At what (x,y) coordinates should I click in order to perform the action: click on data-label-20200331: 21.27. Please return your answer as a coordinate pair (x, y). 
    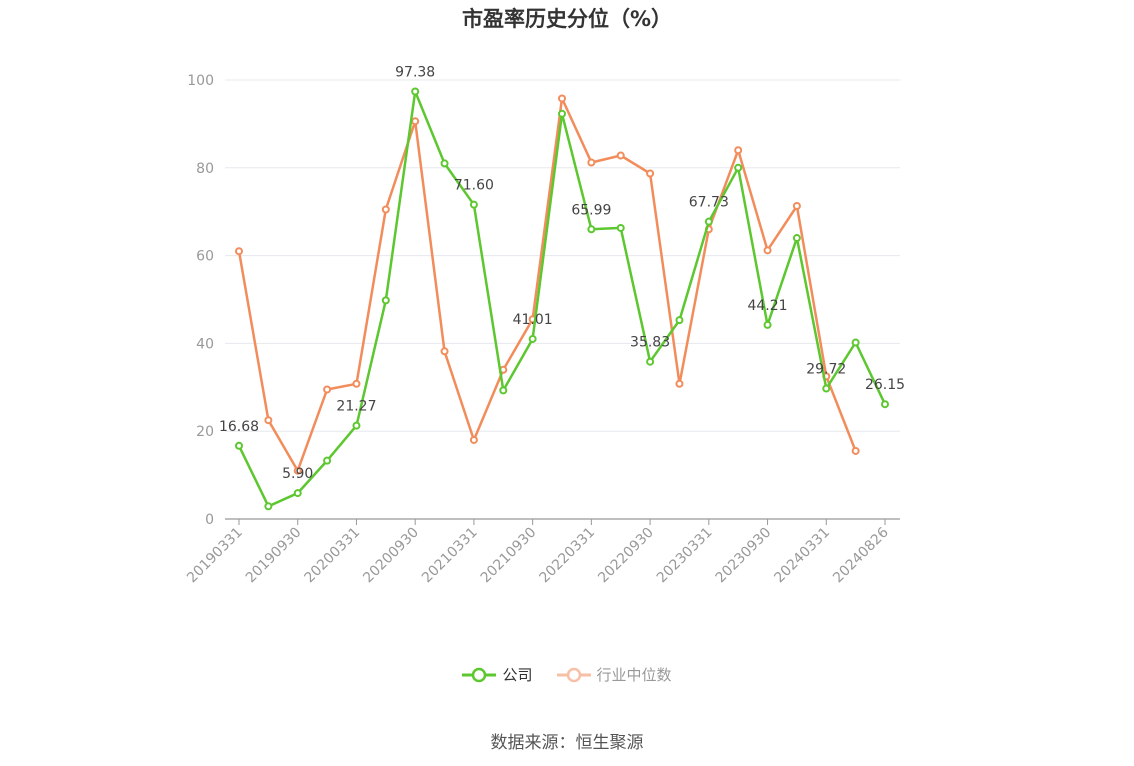
    Looking at the image, I should click on (356, 407).